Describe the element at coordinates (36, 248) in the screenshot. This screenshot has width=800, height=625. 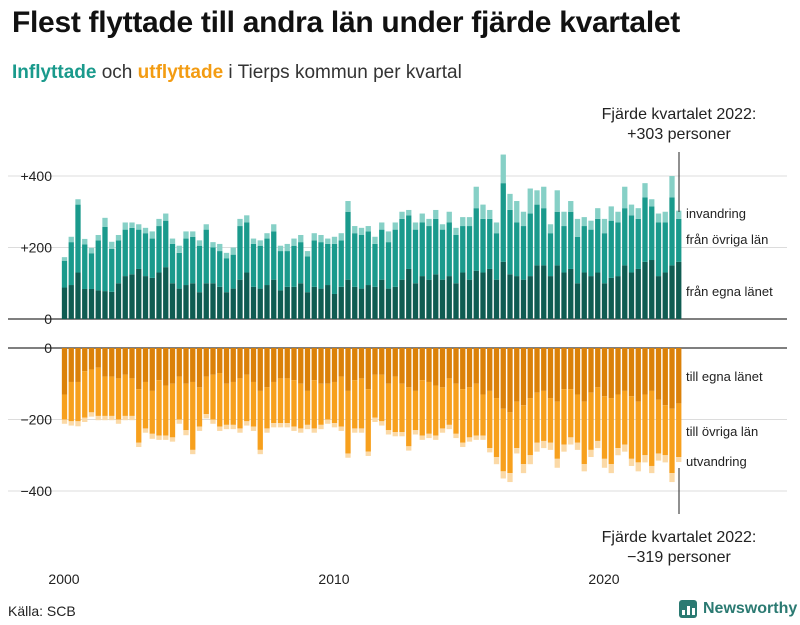
I see `y-tick-label: +200` at that location.